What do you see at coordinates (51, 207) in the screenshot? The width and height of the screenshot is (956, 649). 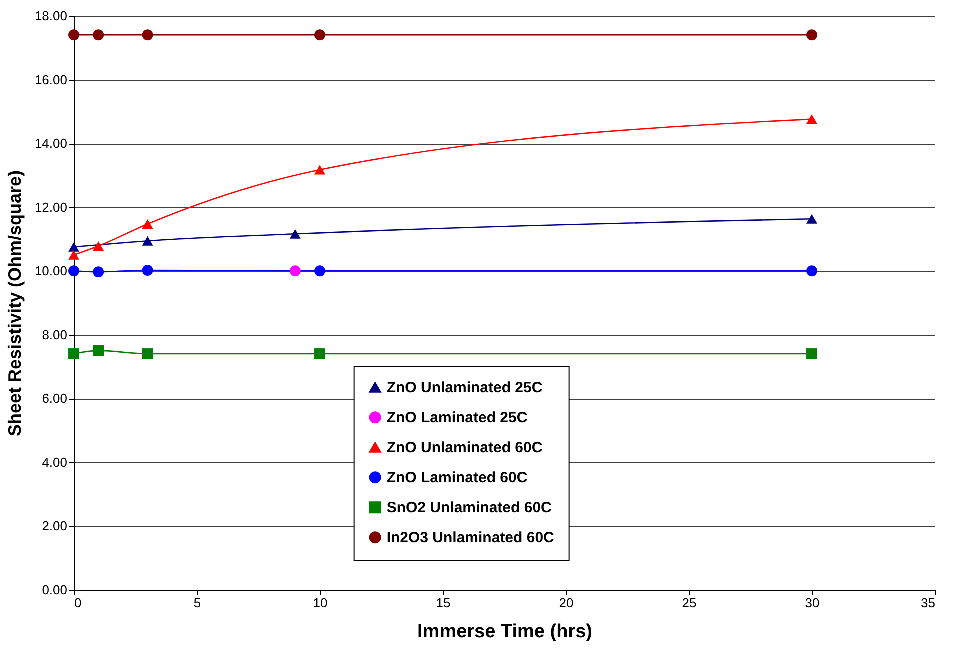 I see `y-tick-label: 12.00` at bounding box center [51, 207].